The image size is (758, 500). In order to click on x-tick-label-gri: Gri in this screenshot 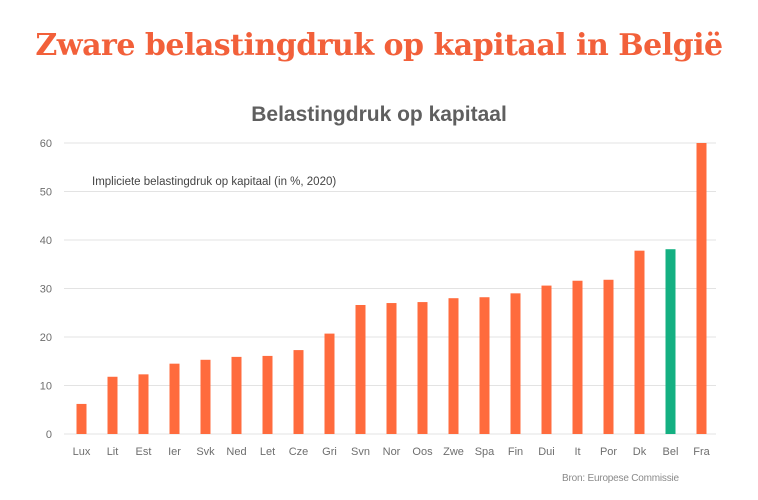, I will do `click(329, 452)`.